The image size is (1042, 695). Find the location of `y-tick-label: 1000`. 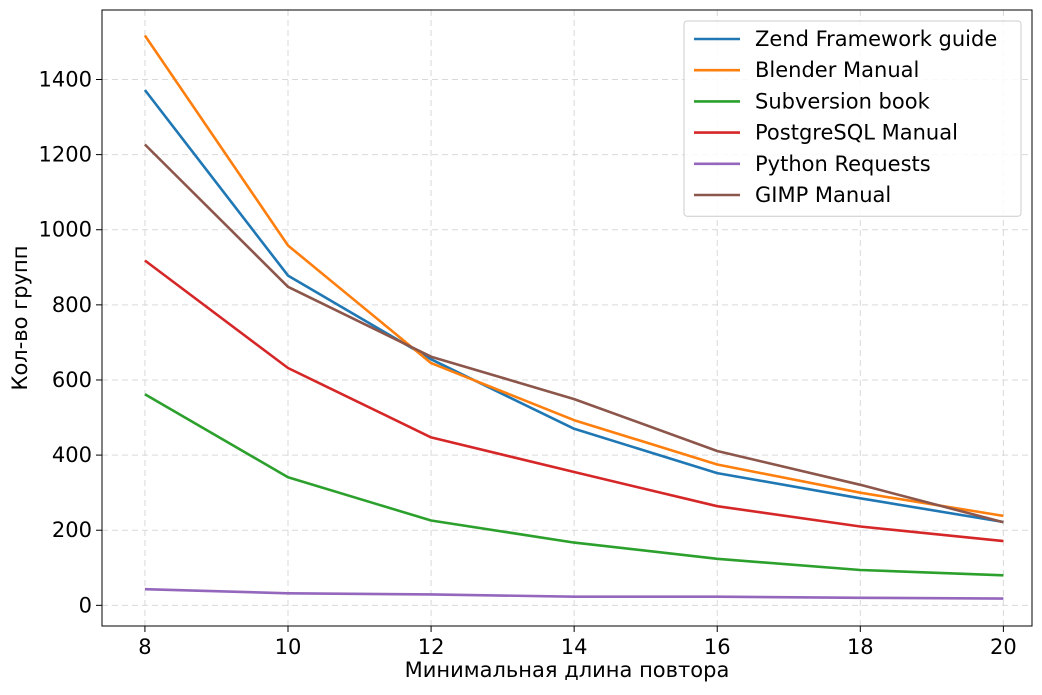

y-tick-label: 1000 is located at coordinates (65, 230).